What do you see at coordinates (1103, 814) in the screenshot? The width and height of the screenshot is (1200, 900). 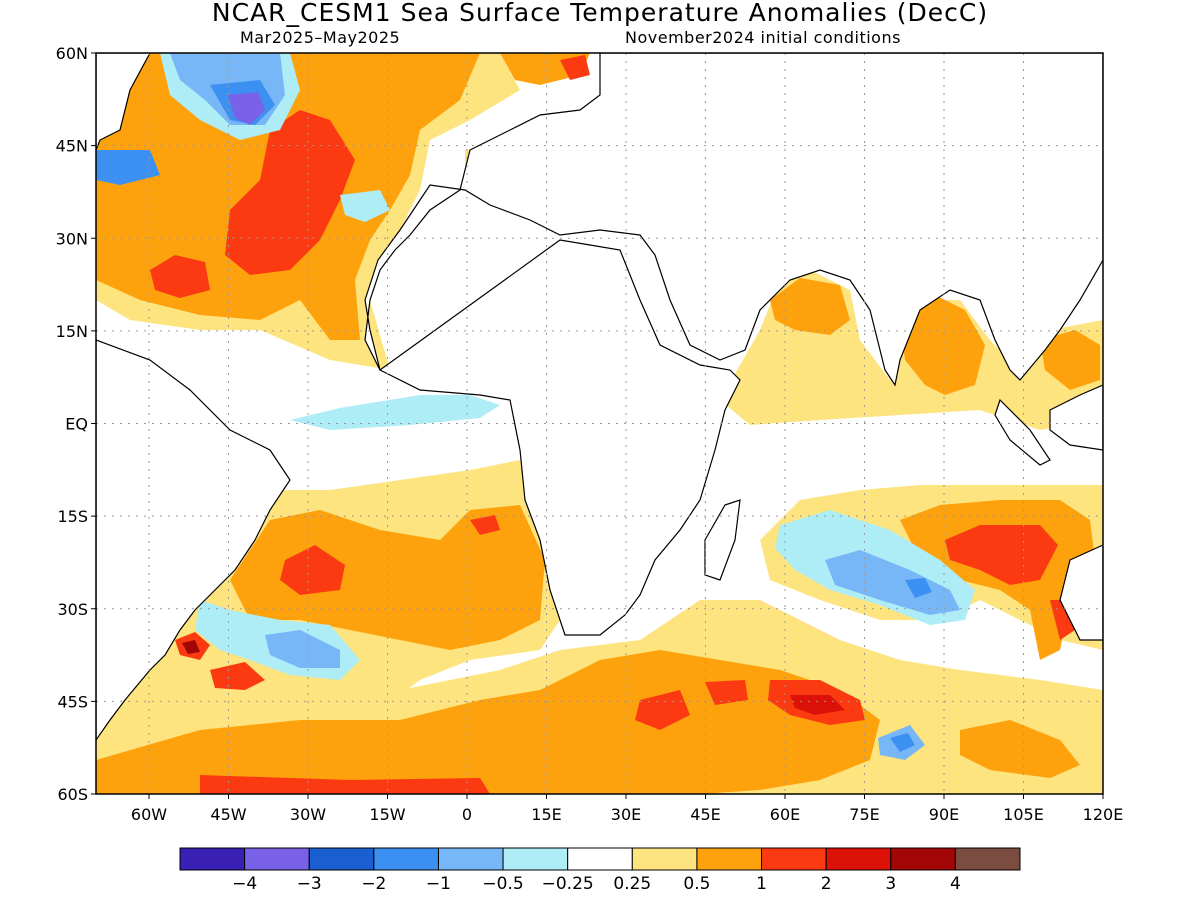 I see `lon-label: 120E` at bounding box center [1103, 814].